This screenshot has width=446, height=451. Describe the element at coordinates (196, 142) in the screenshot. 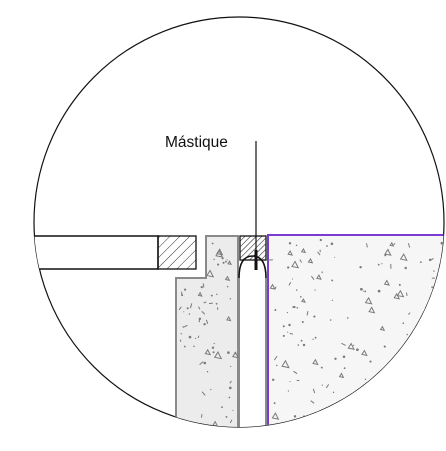

I see `mastic-label: Mástique` at that location.